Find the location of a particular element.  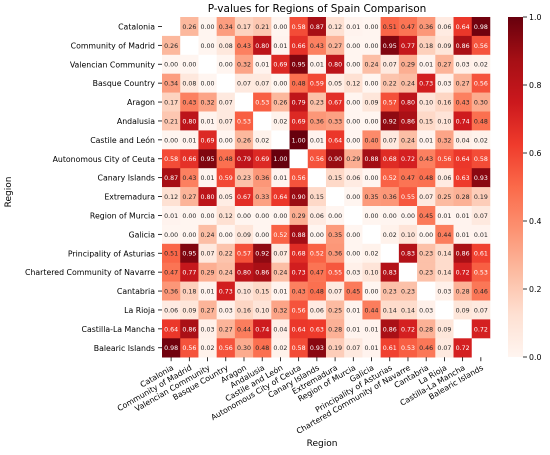

cell-value-label: 0.25 is located at coordinates (335, 310).